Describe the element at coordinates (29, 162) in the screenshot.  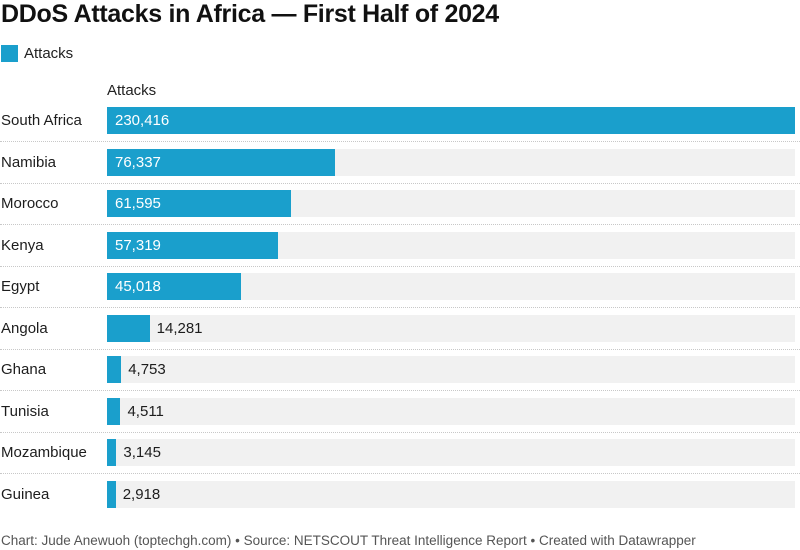
I see `category-label: Namibia` at that location.